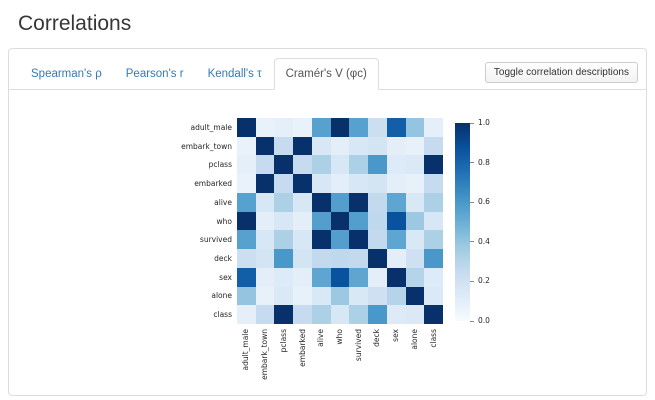 The height and width of the screenshot is (400, 655). What do you see at coordinates (339, 337) in the screenshot?
I see `col-label-who: who` at bounding box center [339, 337].